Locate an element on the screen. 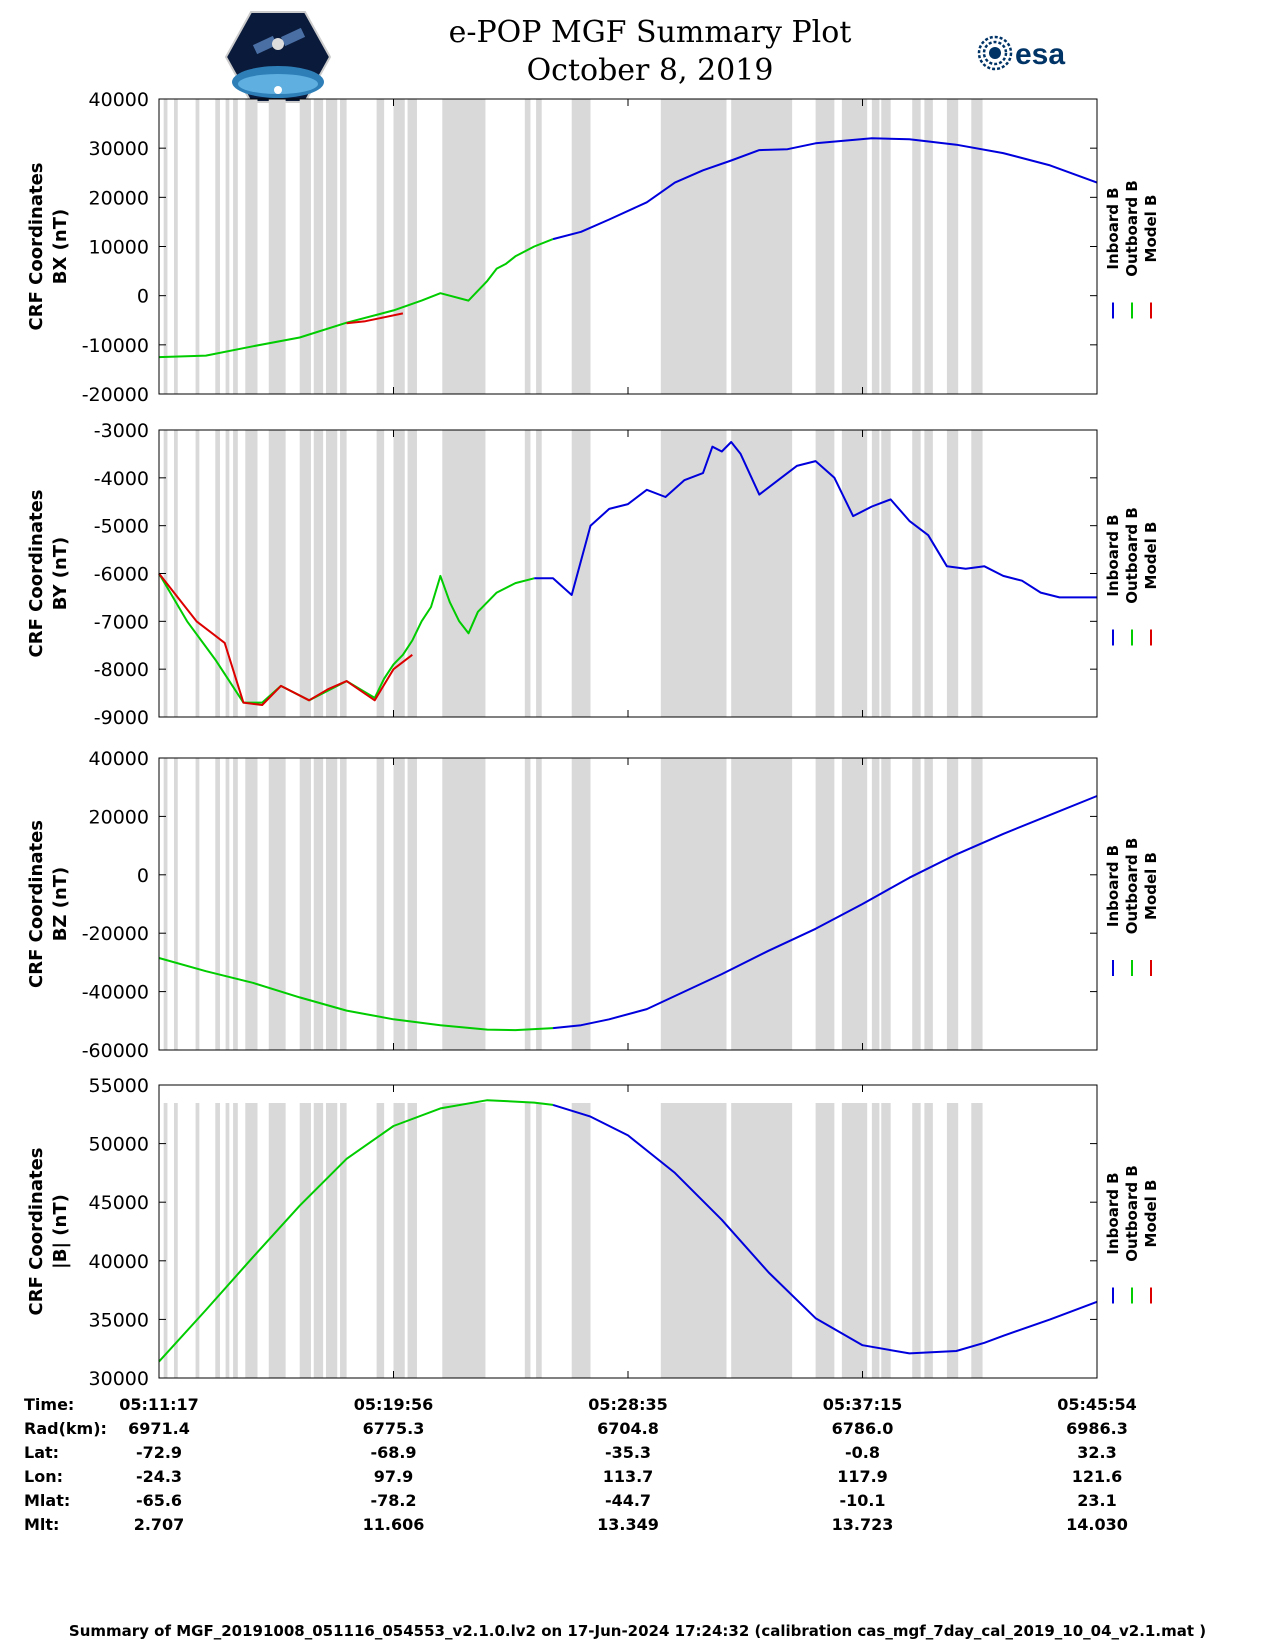 This screenshot has height=1650, width=1275. orbit-info-value: -24.3 is located at coordinates (159, 1476).